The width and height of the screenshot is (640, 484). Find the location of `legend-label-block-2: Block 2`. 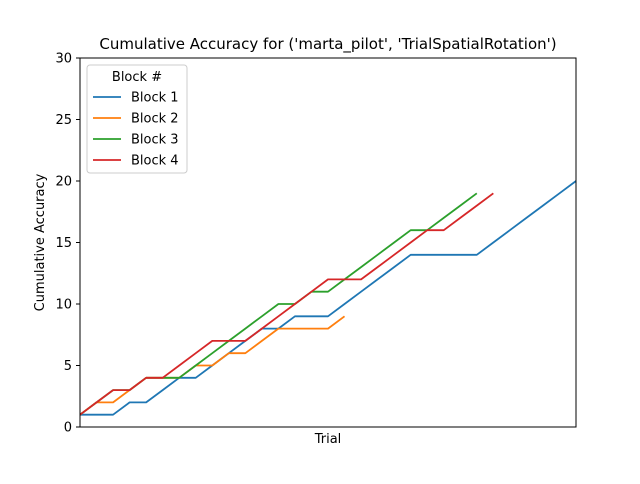

legend-label-block-2: Block 2 is located at coordinates (155, 119).